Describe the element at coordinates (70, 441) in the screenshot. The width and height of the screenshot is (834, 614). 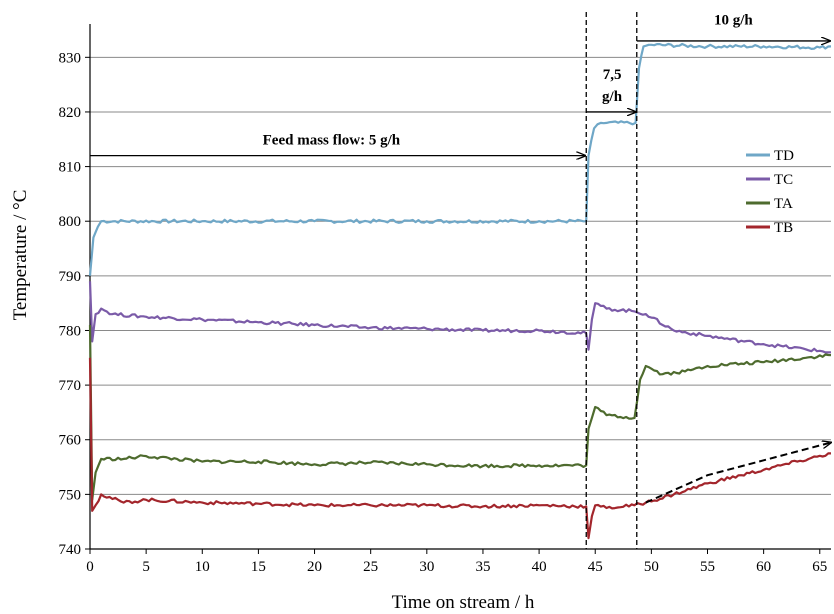
I see `y-tick-label: 760` at that location.